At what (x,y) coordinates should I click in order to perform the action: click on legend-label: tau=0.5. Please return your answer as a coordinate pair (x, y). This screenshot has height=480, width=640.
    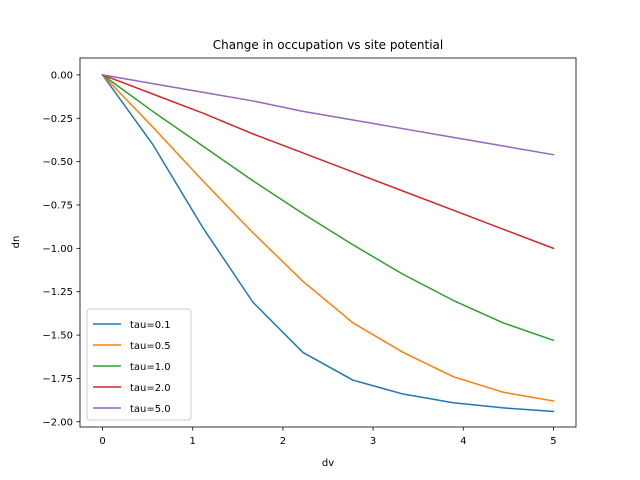
    Looking at the image, I should click on (150, 346).